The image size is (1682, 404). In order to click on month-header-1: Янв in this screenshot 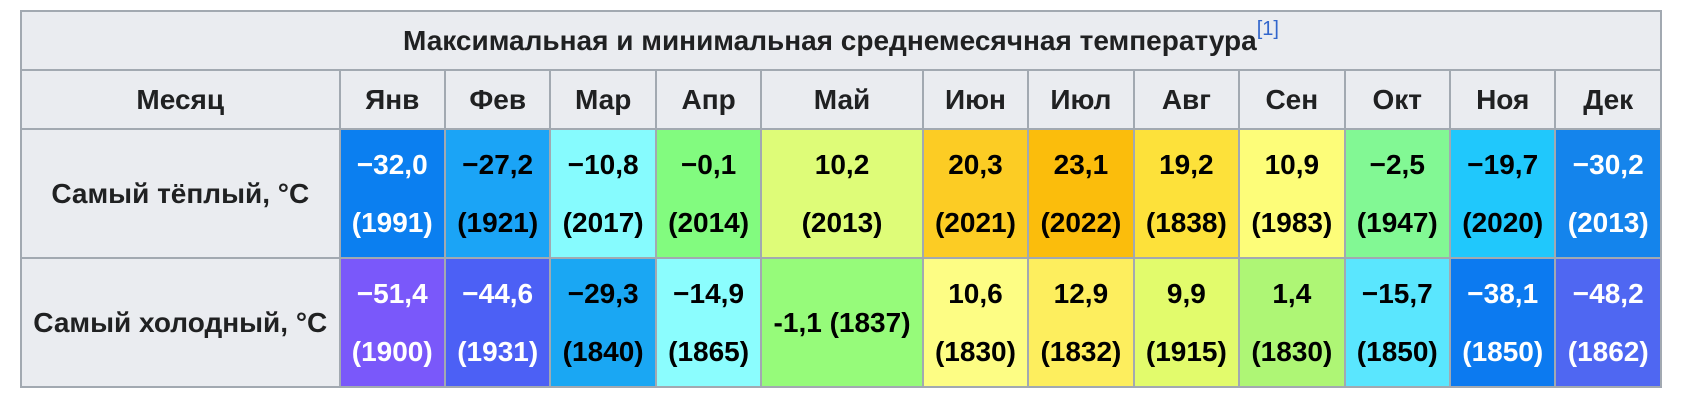, I will do `click(392, 99)`.